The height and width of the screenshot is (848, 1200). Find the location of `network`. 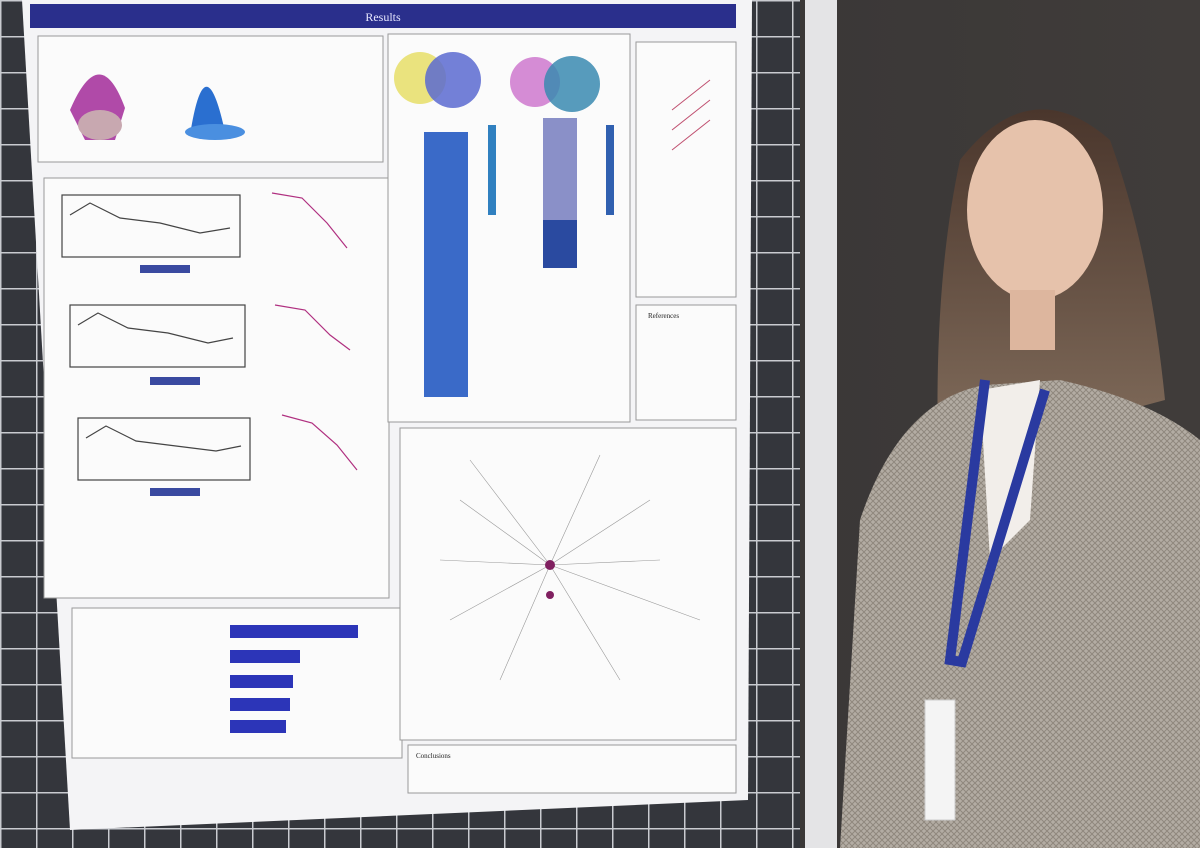

network is located at coordinates (570, 567).